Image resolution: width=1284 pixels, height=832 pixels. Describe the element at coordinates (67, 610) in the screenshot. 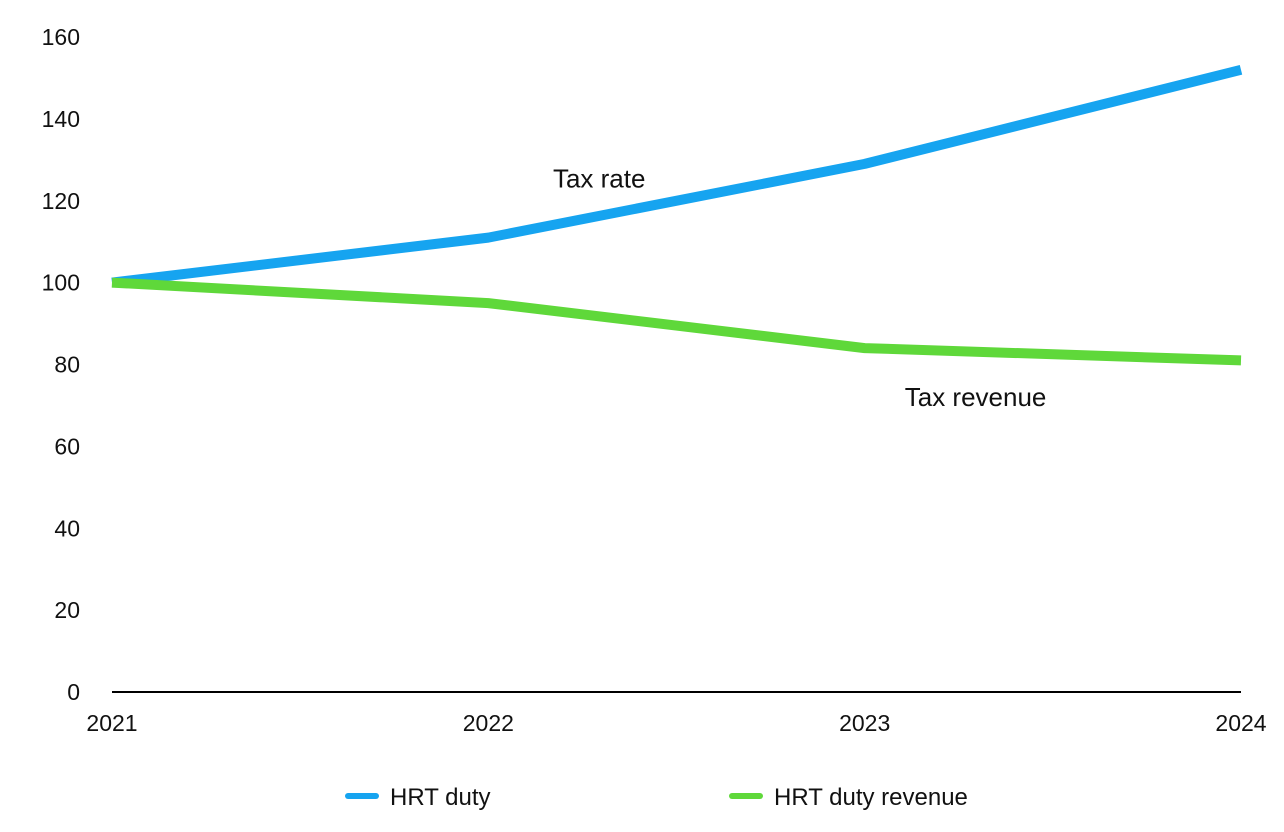

I see `y-tick-label: 20` at that location.